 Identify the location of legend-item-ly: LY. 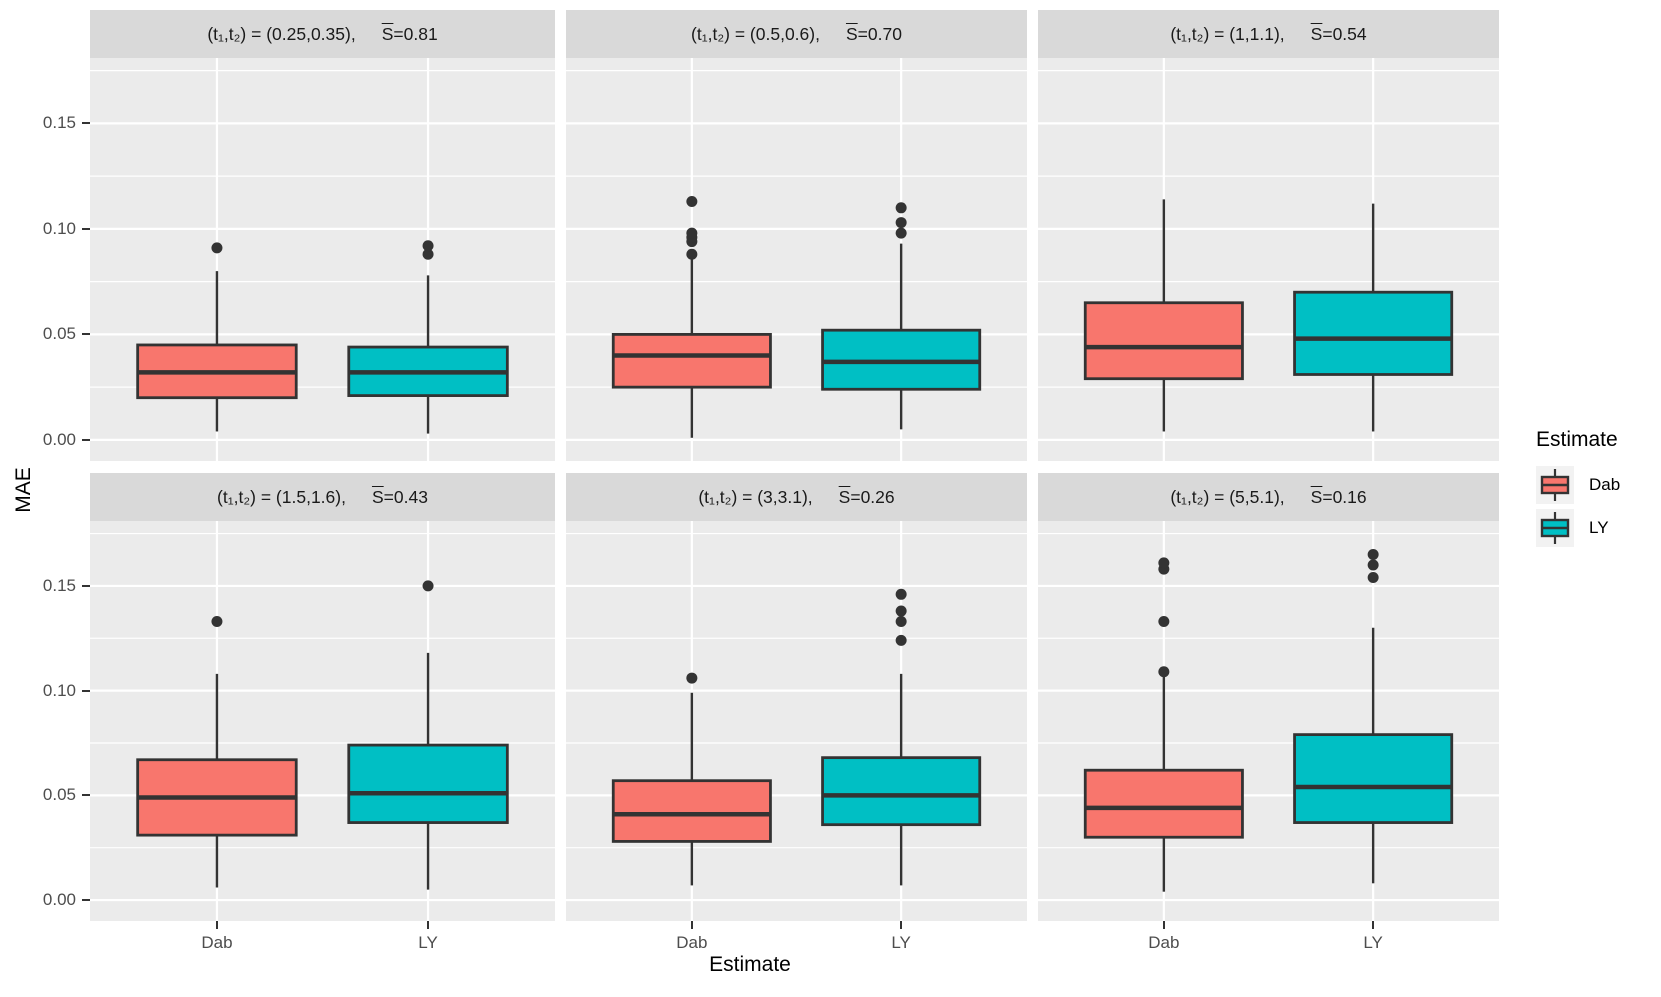
(1578, 528).